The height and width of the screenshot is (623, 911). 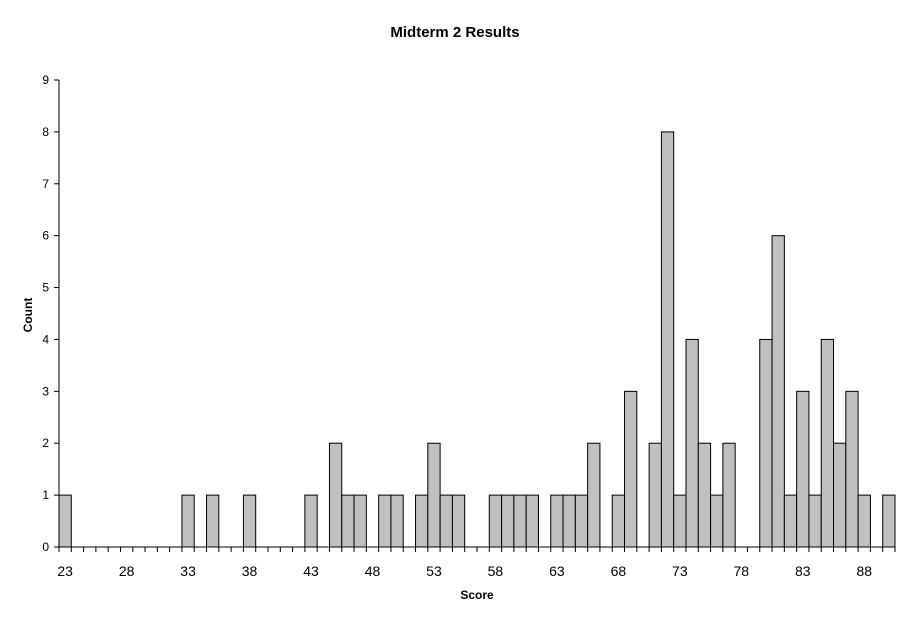 I want to click on x-tick-label: 73, so click(x=680, y=571).